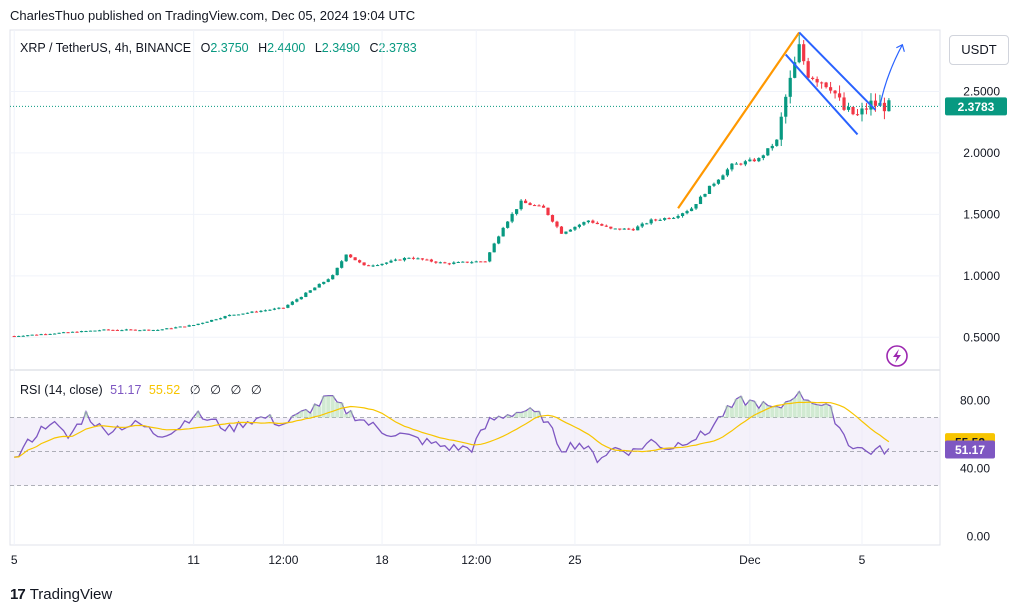 This screenshot has height=615, width=1024. Describe the element at coordinates (979, 50) in the screenshot. I see `currency-button: USDT` at that location.